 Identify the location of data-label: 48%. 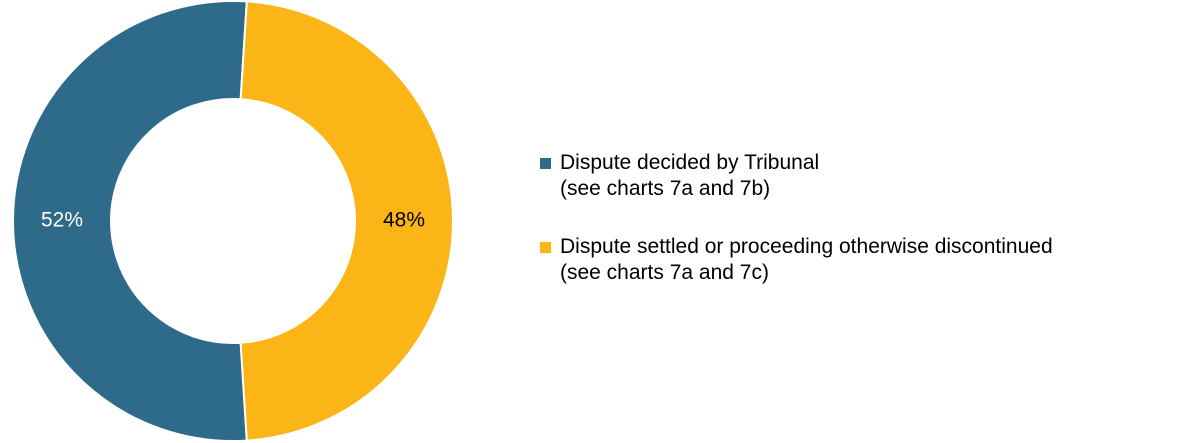
(404, 220).